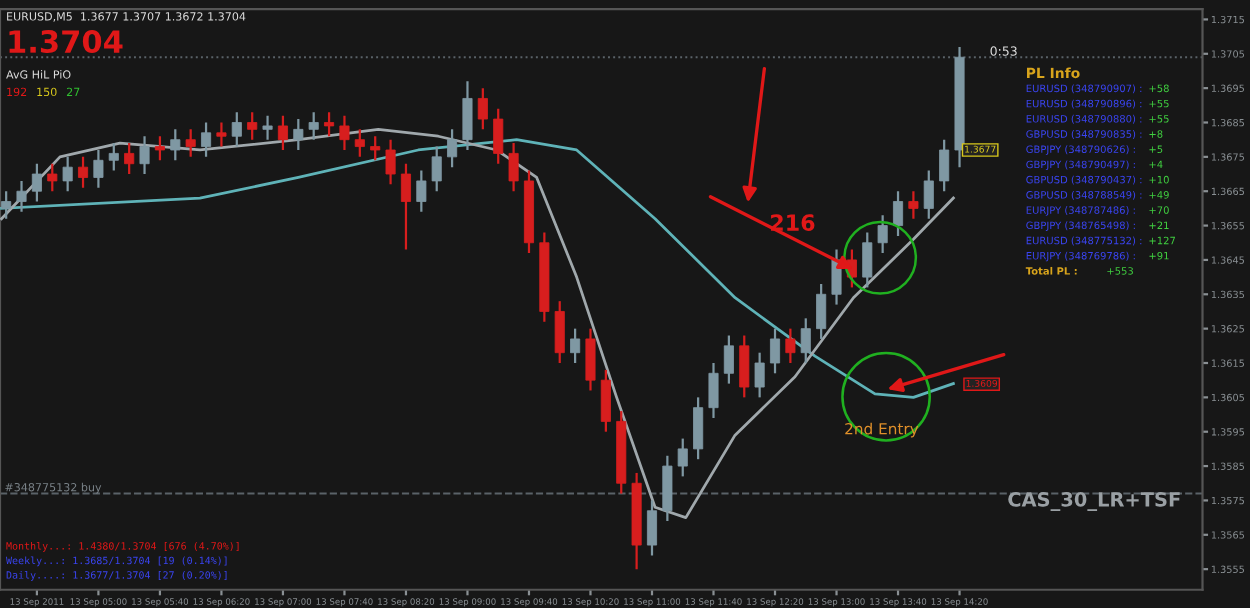 The width and height of the screenshot is (1250, 608). What do you see at coordinates (66, 41) in the screenshot?
I see `annotation: 1.3704` at bounding box center [66, 41].